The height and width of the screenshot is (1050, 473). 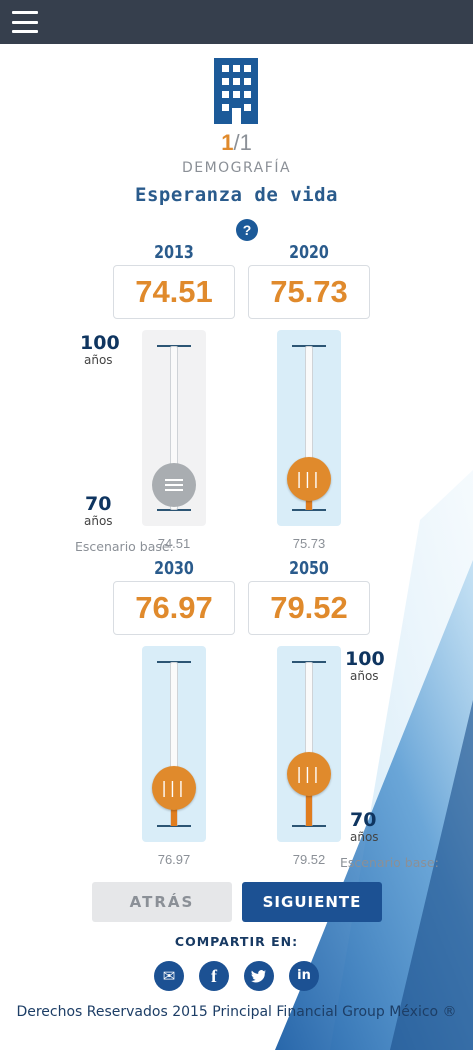 I want to click on slider-2013, so click(x=174, y=428).